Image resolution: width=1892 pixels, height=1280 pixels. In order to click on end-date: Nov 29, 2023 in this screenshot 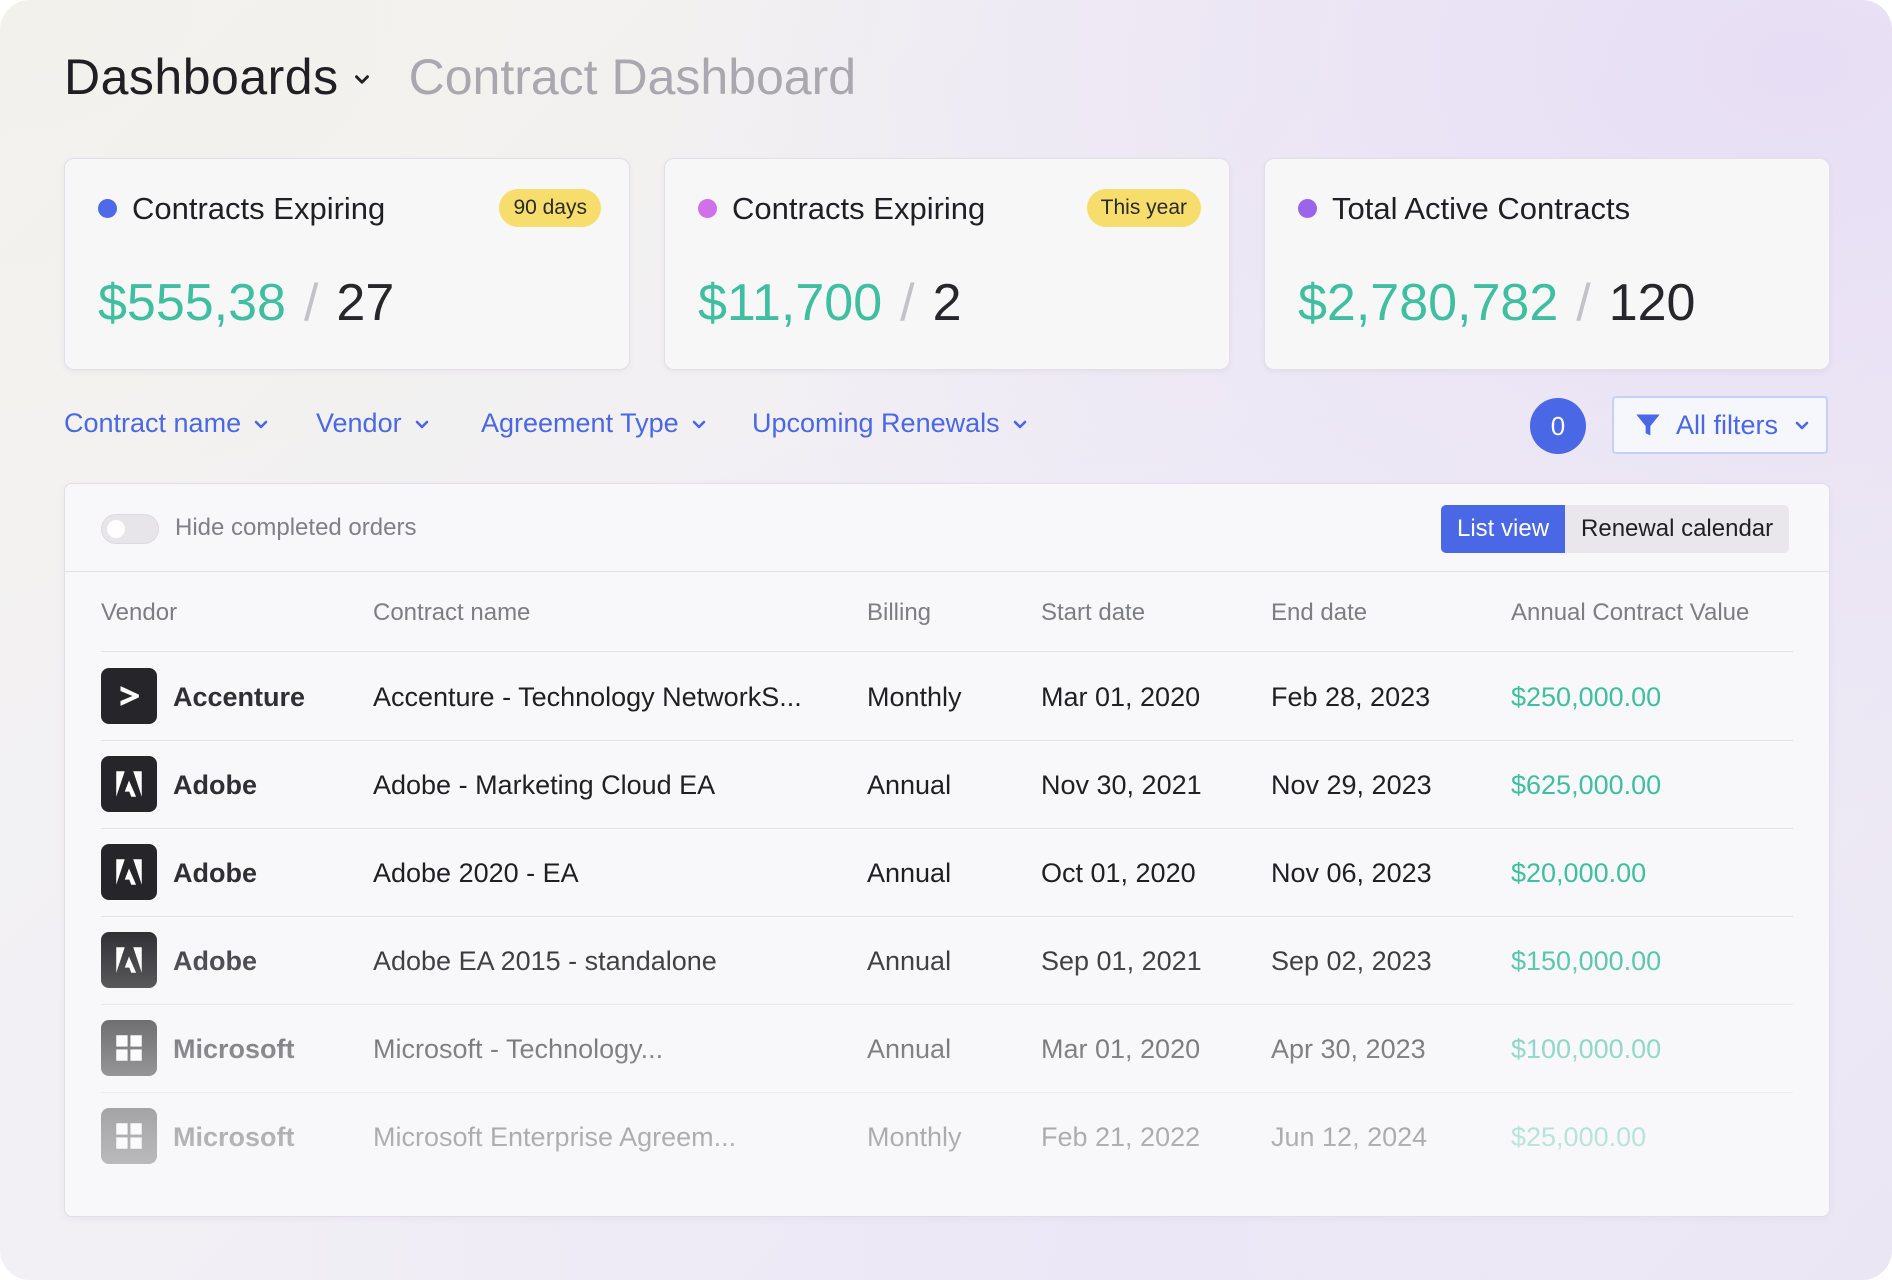, I will do `click(1351, 785)`.